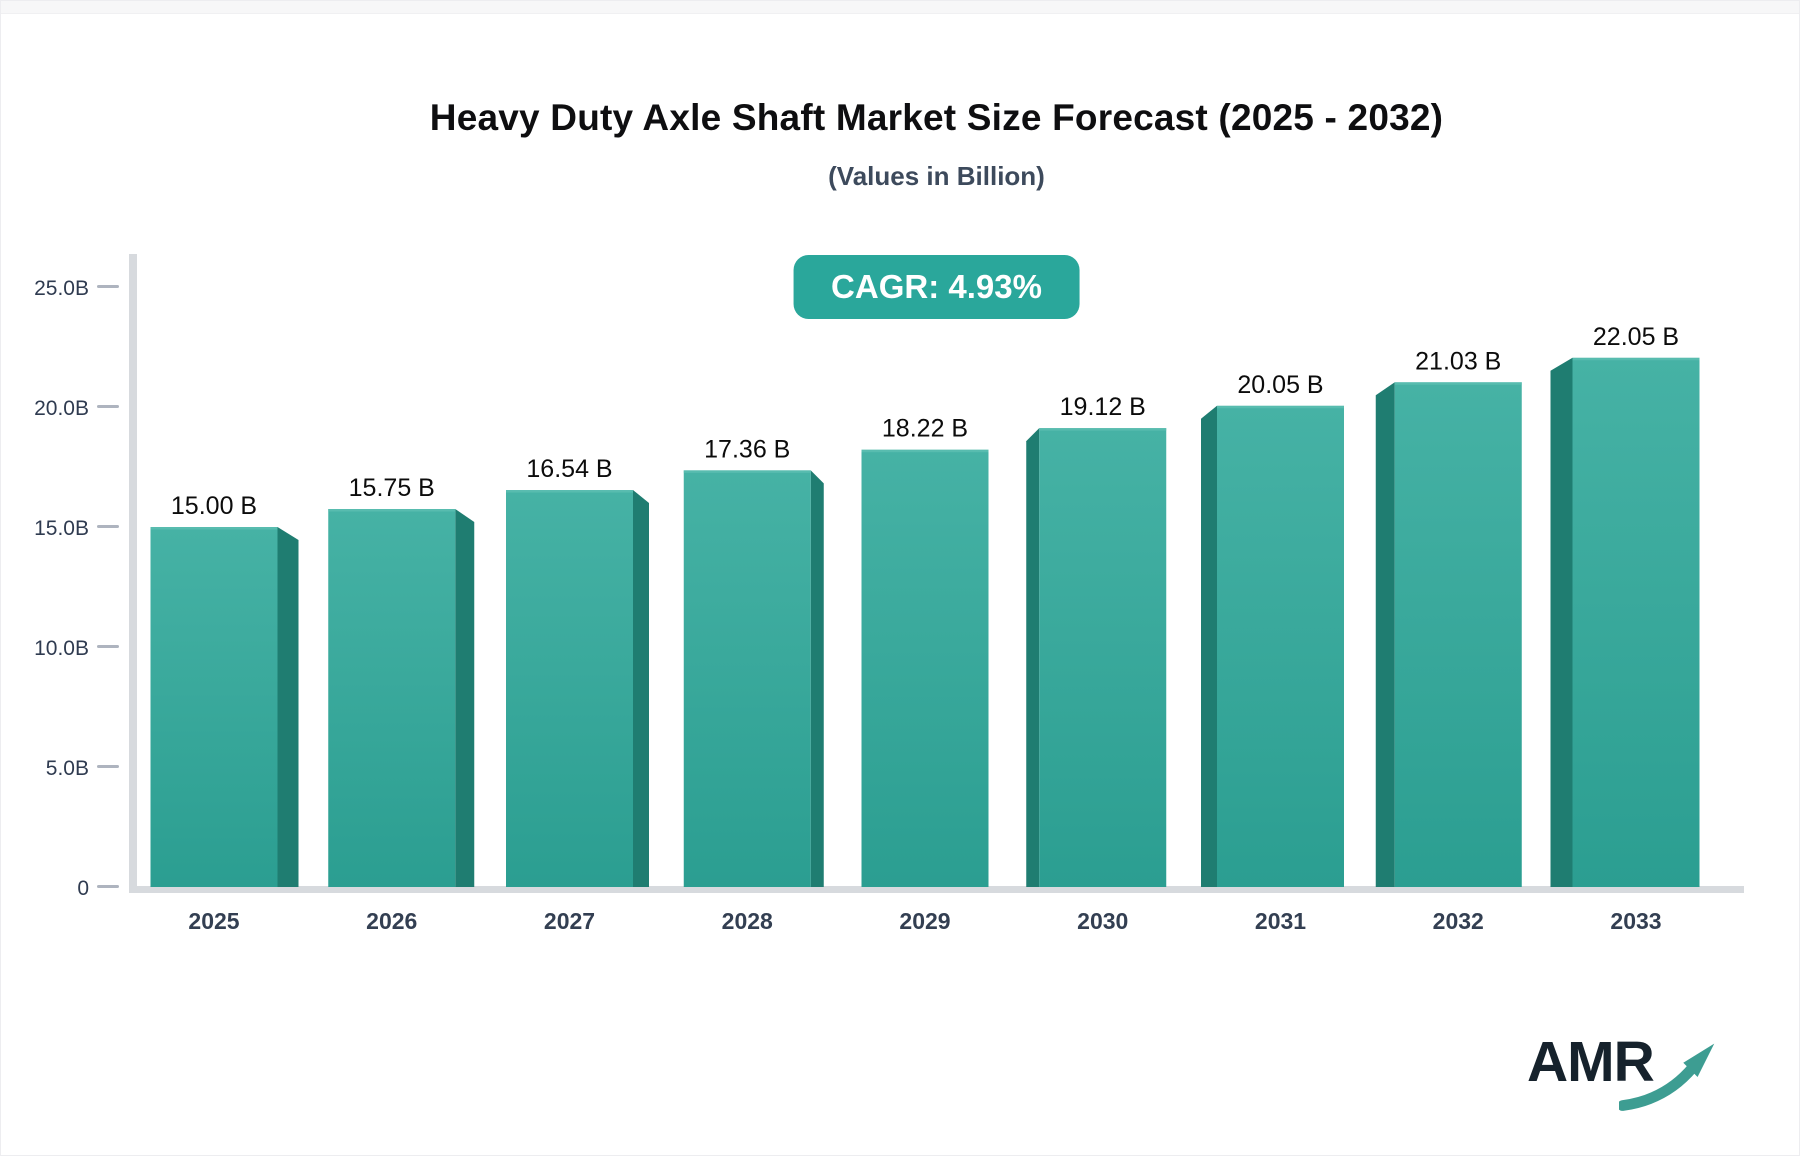  I want to click on bar-group-2028: 17.36 B 2028, so click(753, 684).